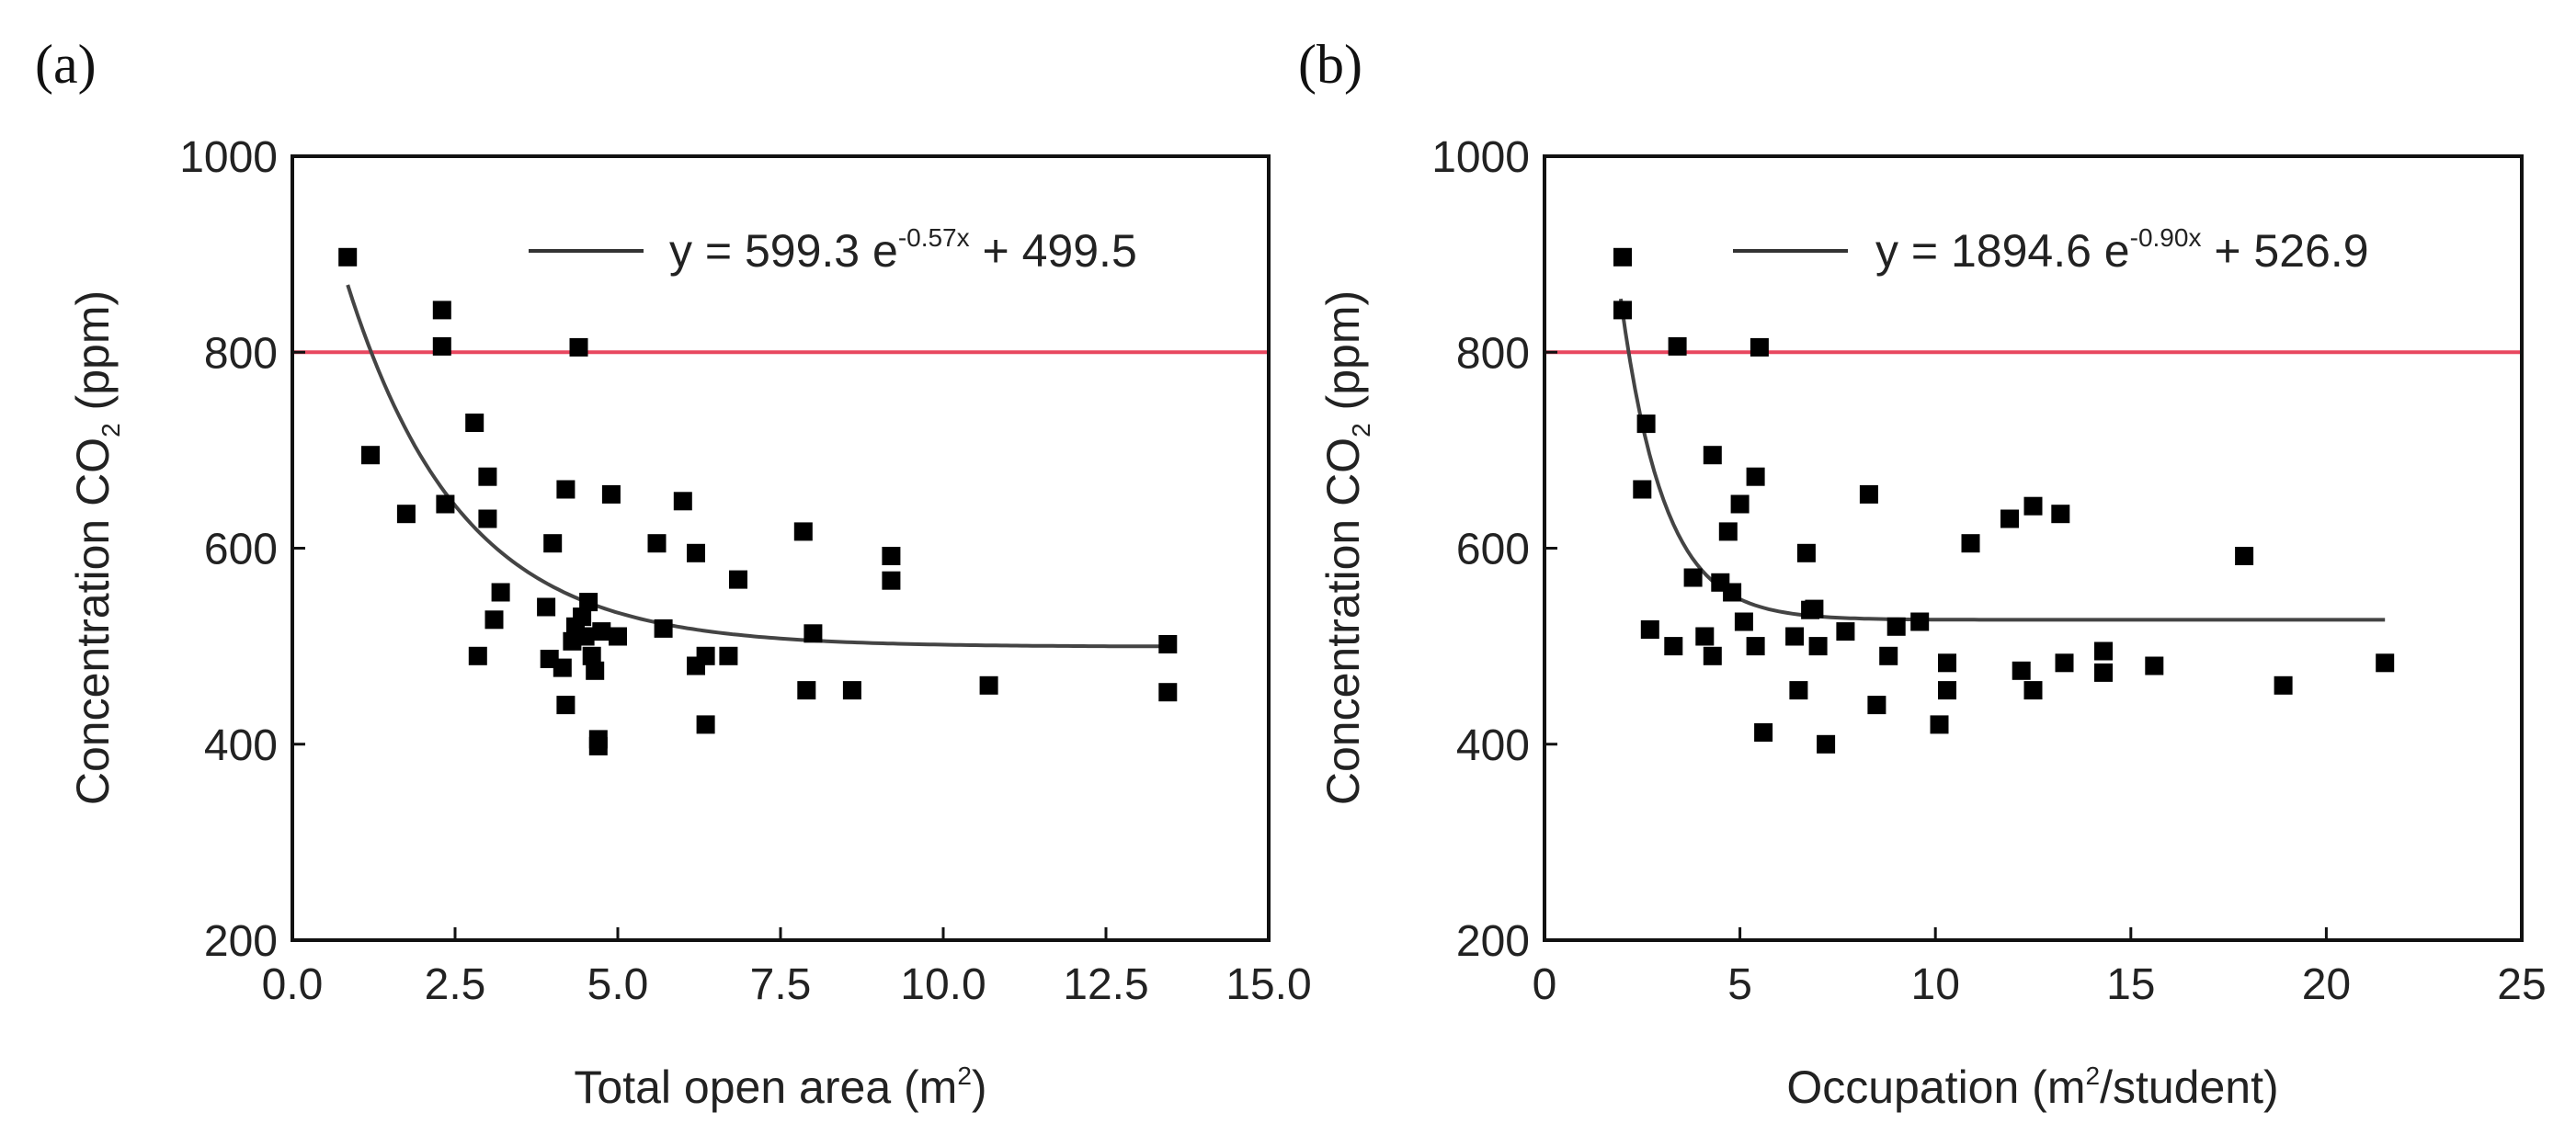 The image size is (2576, 1135). What do you see at coordinates (2130, 985) in the screenshot?
I see `x-tick-label: 15` at bounding box center [2130, 985].